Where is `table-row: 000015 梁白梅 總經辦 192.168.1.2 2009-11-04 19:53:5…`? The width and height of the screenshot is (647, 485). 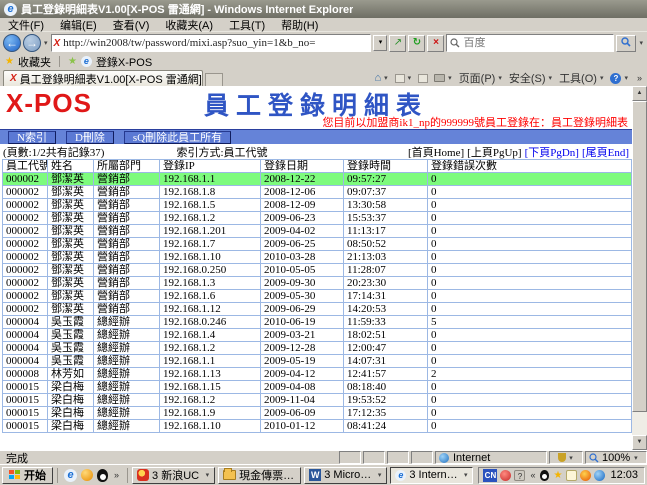 table-row: 000015 梁白梅 總經辦 192.168.1.2 2009-11-04 19:53:5… is located at coordinates (317, 400).